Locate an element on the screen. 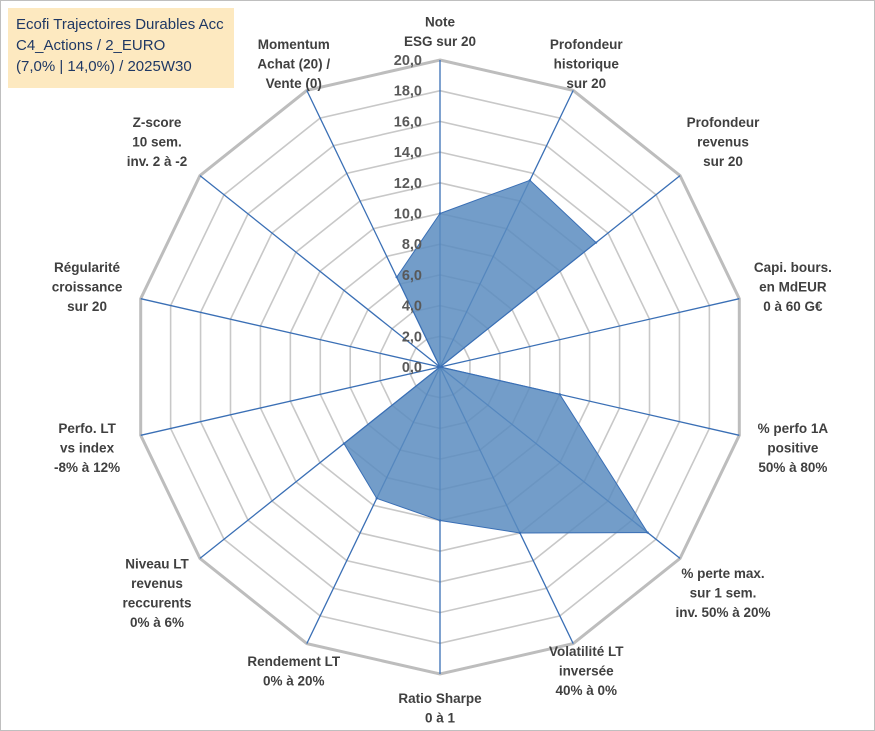 Image resolution: width=875 pixels, height=731 pixels. axis-label-line: 0 à 60 G€ is located at coordinates (793, 306).